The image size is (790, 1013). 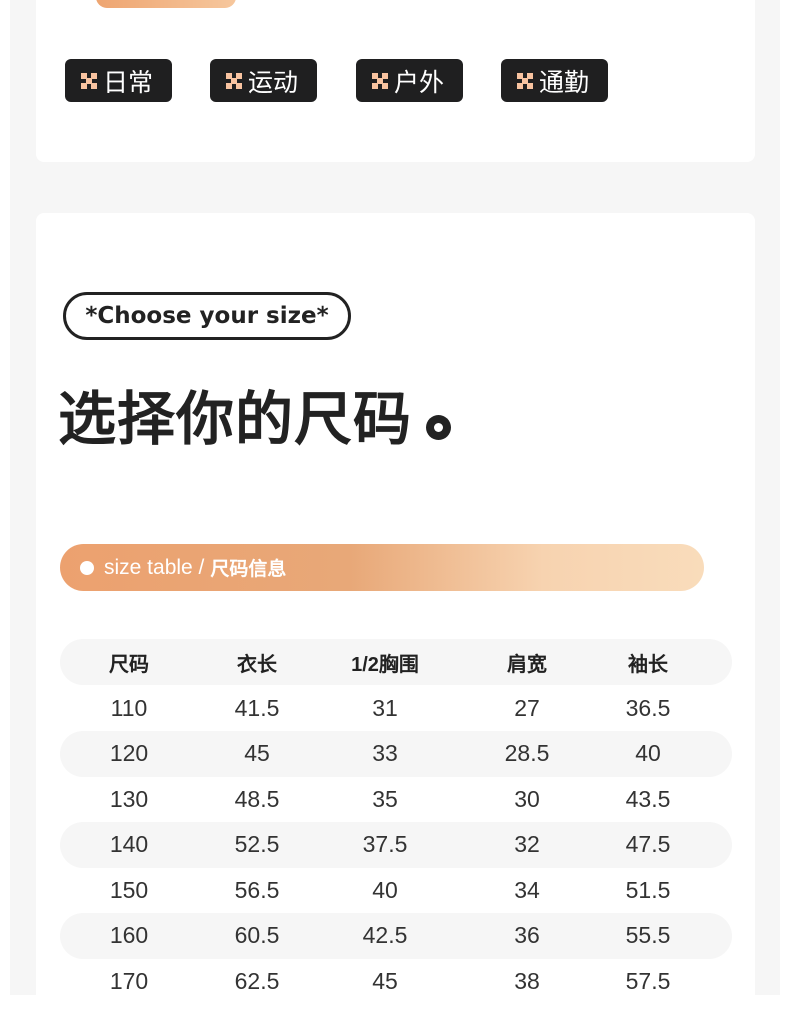 I want to click on table-cell: 60.5, so click(x=257, y=935).